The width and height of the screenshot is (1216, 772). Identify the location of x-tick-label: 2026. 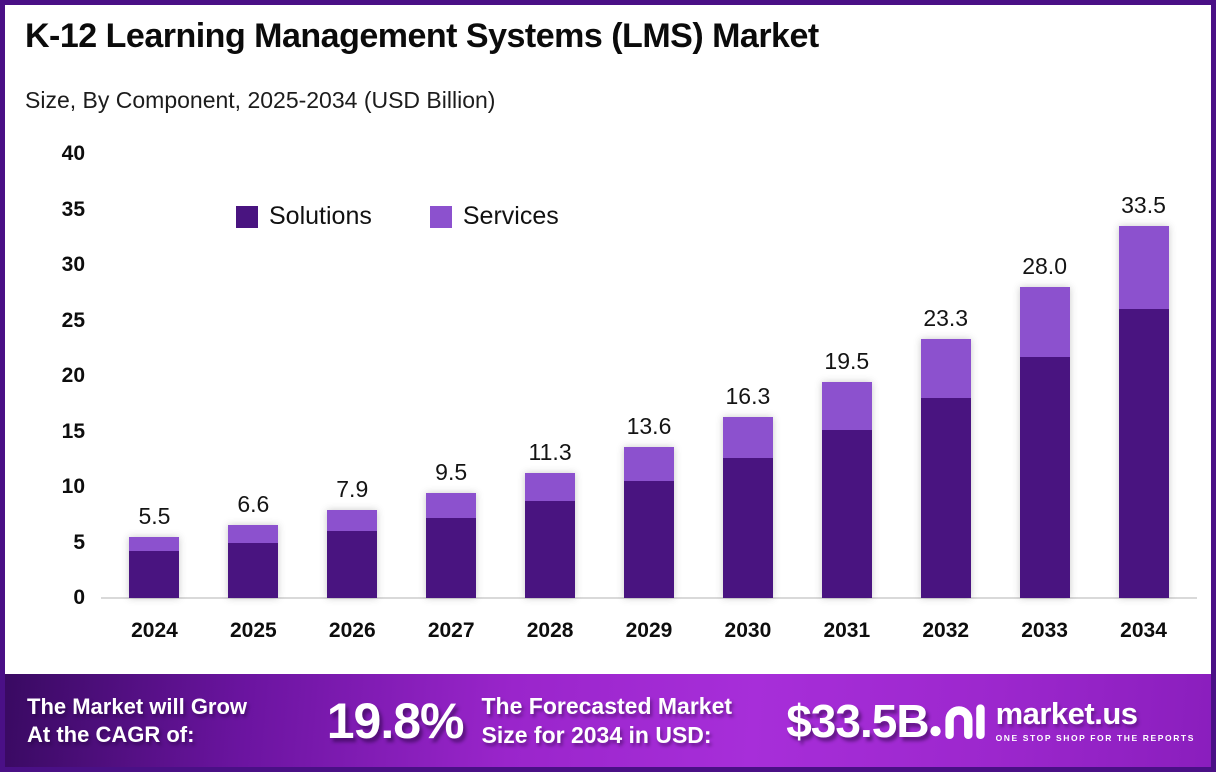
(352, 630).